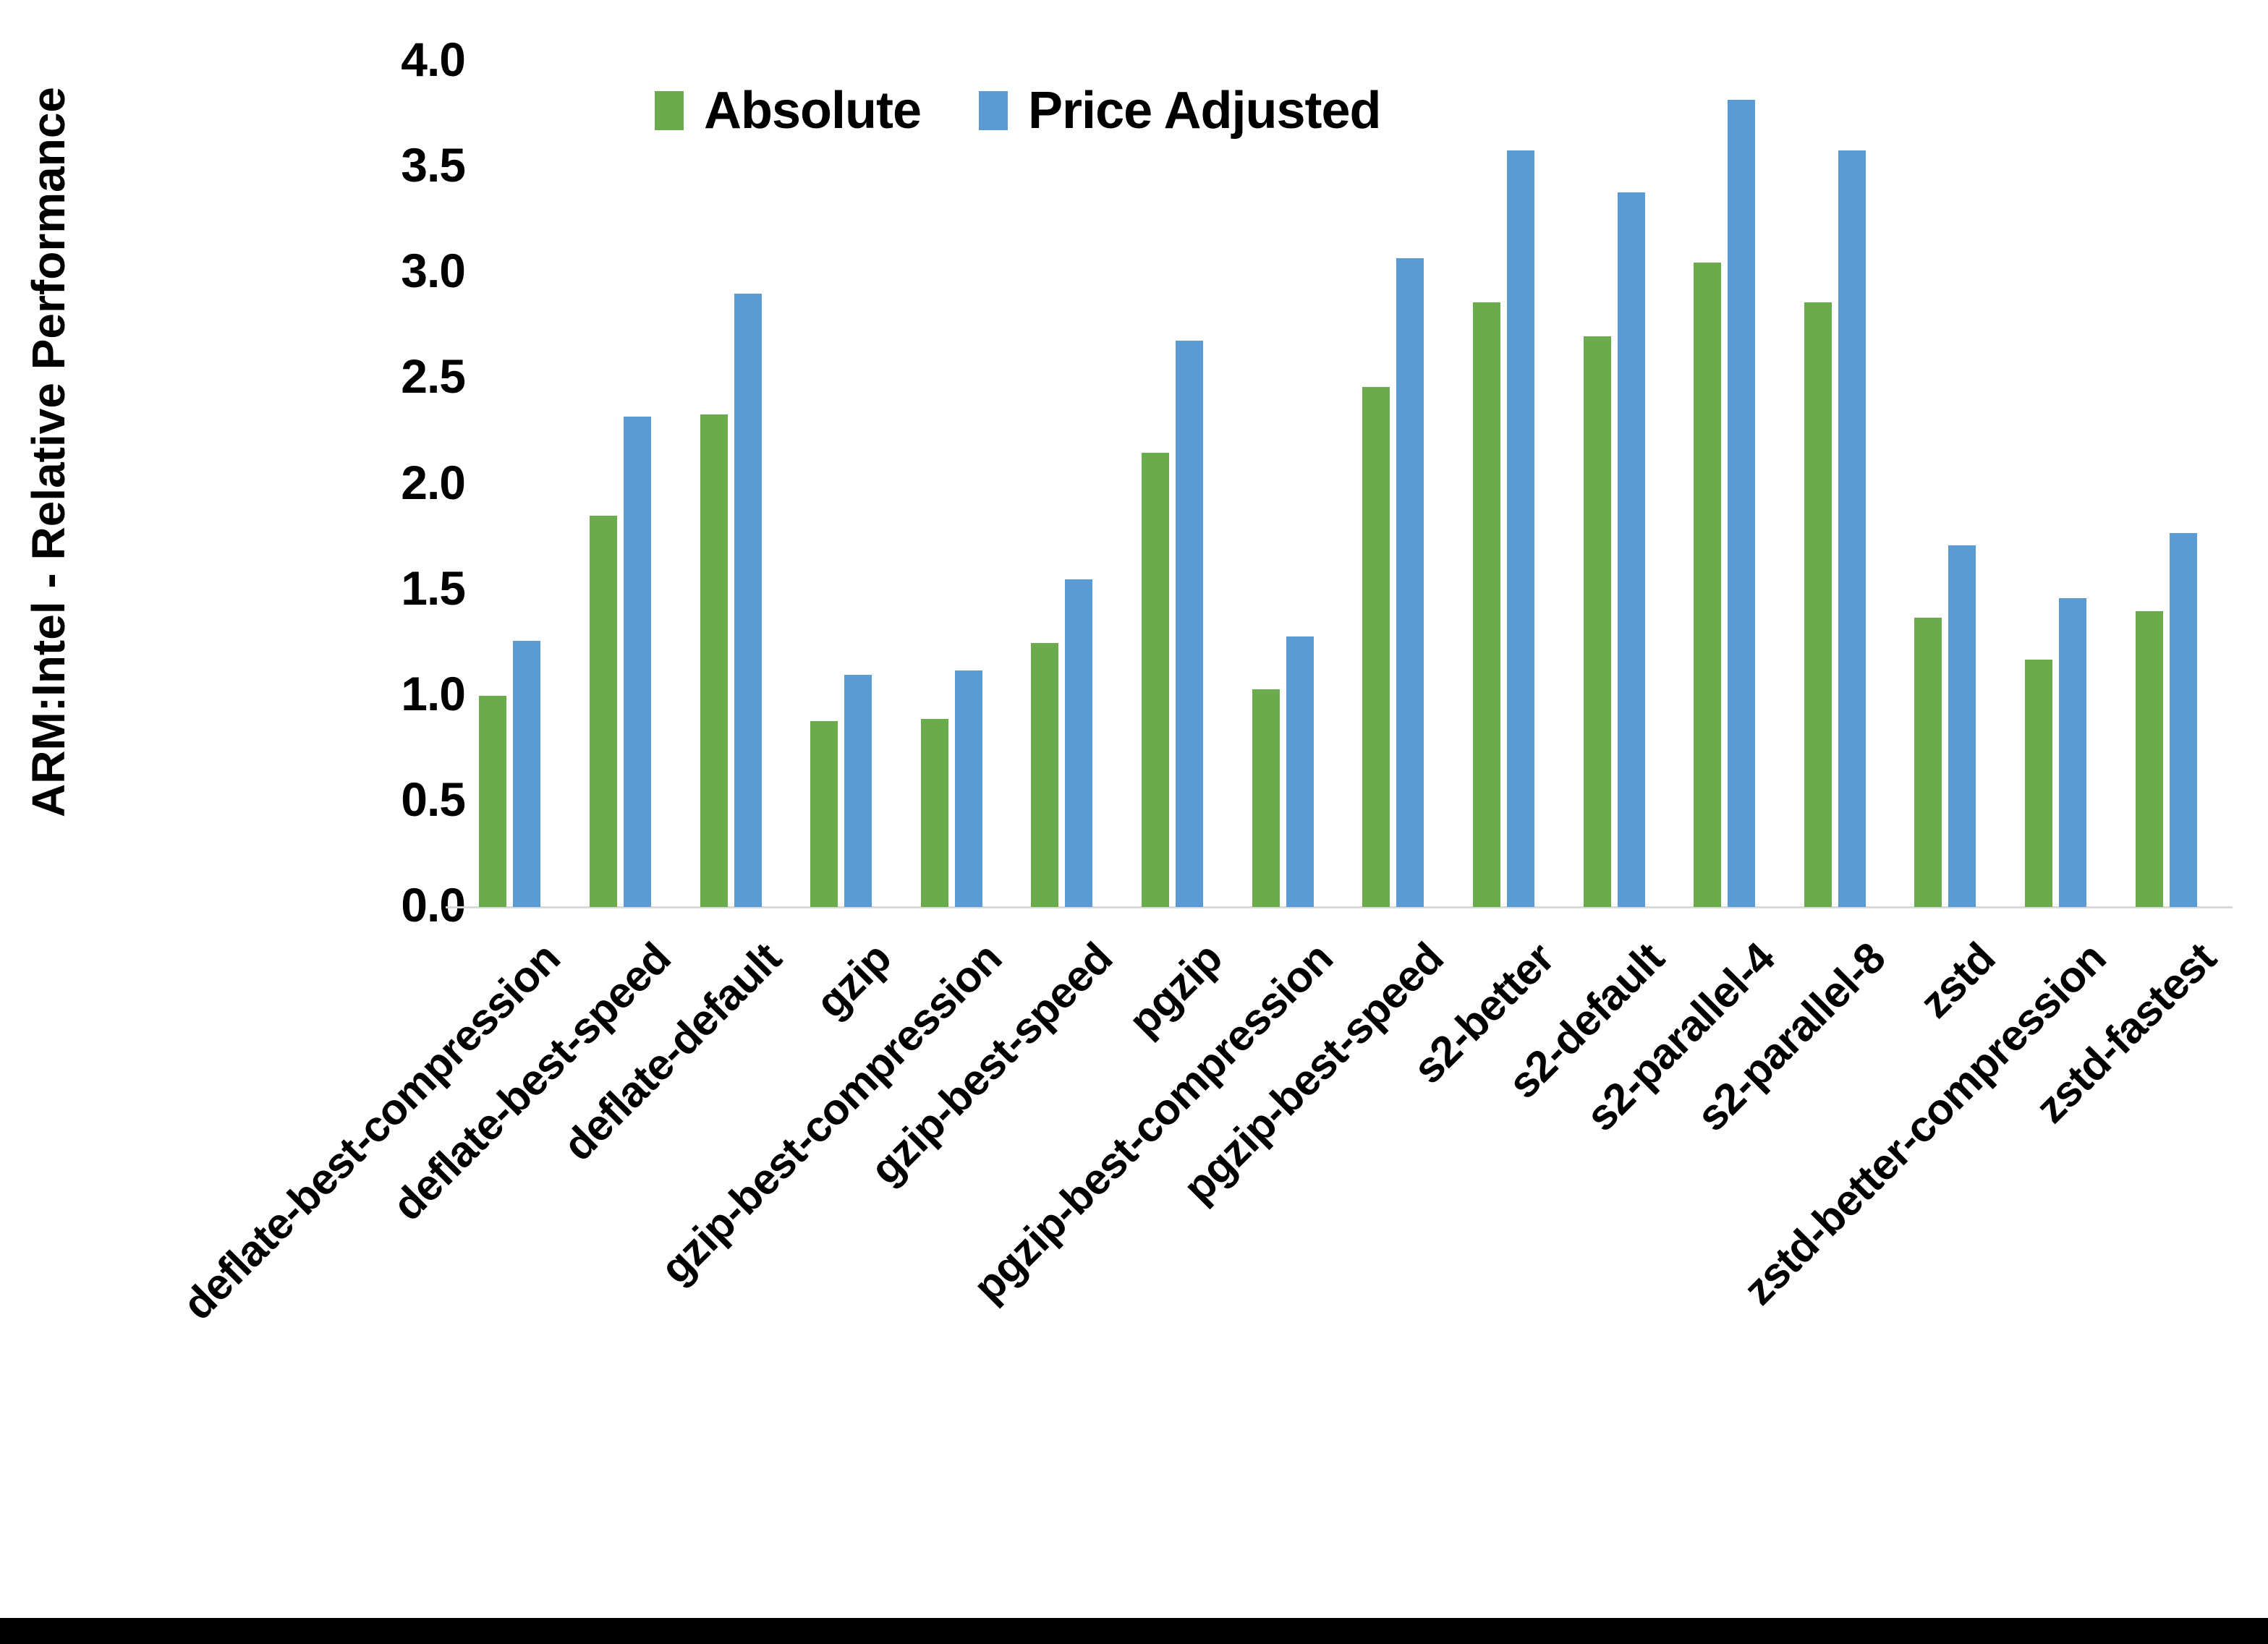  Describe the element at coordinates (1300, 771) in the screenshot. I see `bar-price-adjusted-pgzip-best-compression` at that location.